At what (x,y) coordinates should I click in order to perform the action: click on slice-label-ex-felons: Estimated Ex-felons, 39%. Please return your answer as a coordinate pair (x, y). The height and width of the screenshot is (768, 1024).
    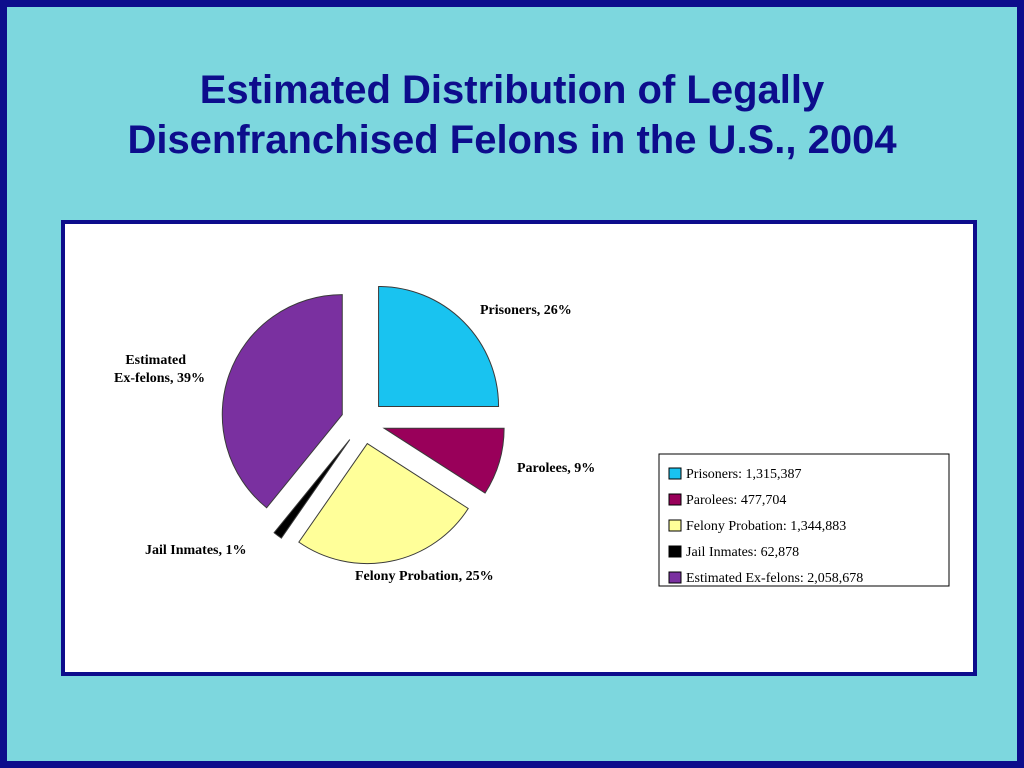
    Looking at the image, I should click on (159, 369).